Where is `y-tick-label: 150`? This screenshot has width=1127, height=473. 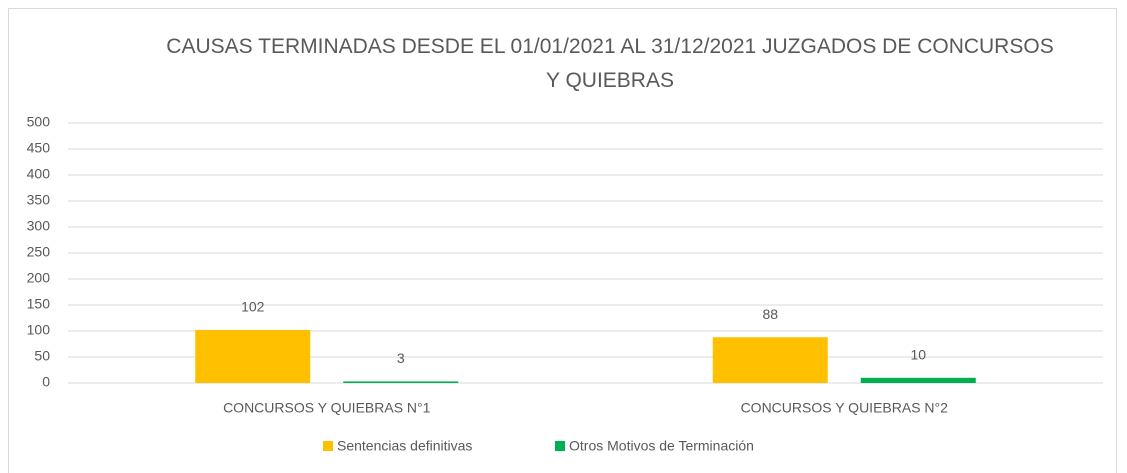 y-tick-label: 150 is located at coordinates (39, 304).